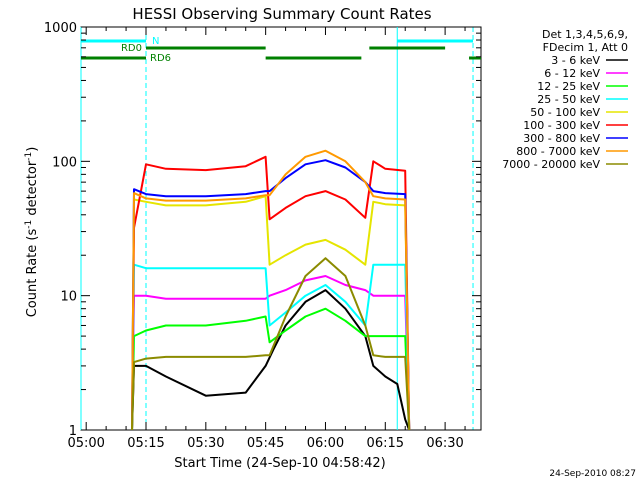 The image size is (640, 480). I want to click on legend-entry-label: 12 - 25 keV, so click(568, 86).